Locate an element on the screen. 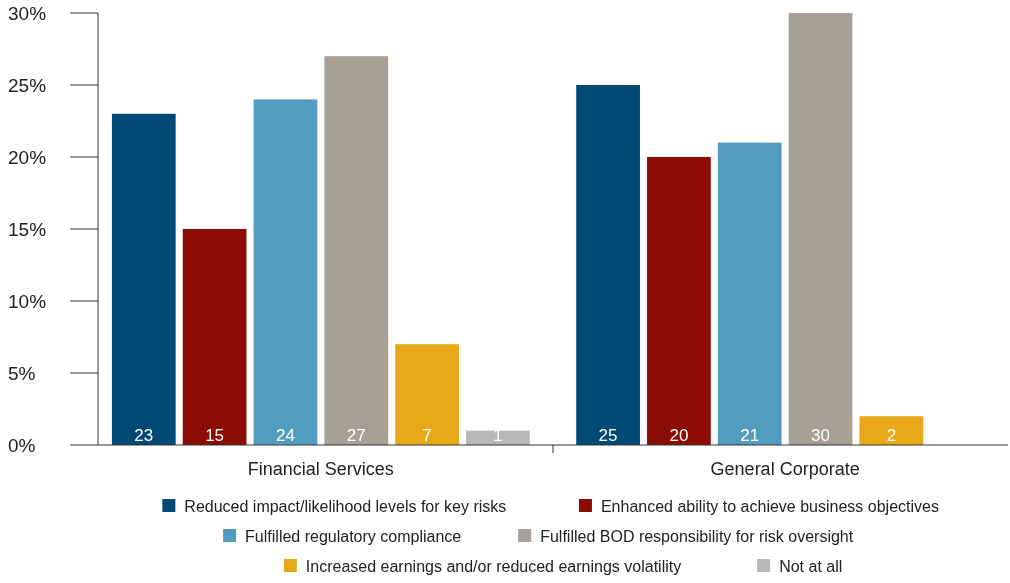 This screenshot has width=1010, height=583. legend-label: Reduced impact/likelihood levels for key risks is located at coordinates (345, 506).